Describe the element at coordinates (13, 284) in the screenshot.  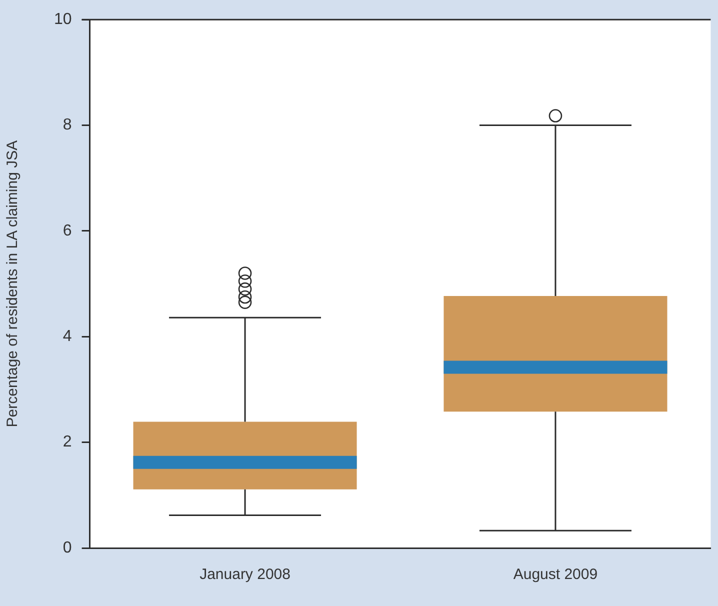
I see `y-axis-title: Percentage of residents in LA claiming JSA` at that location.